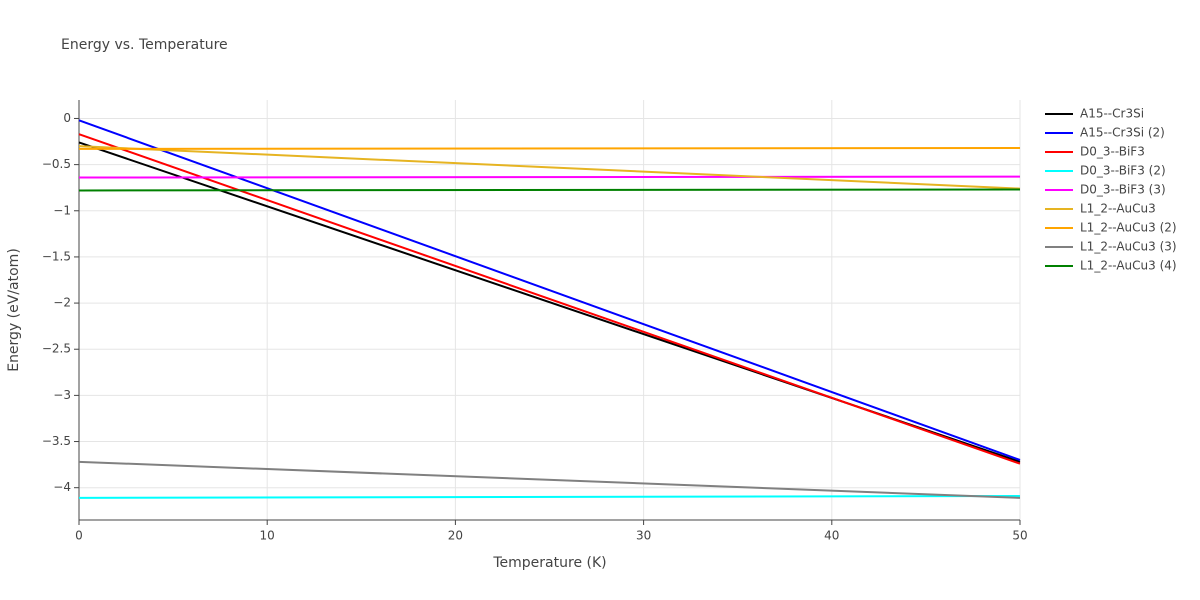 The width and height of the screenshot is (1200, 600). Describe the element at coordinates (643, 536) in the screenshot. I see `x-tick-label: 30` at that location.